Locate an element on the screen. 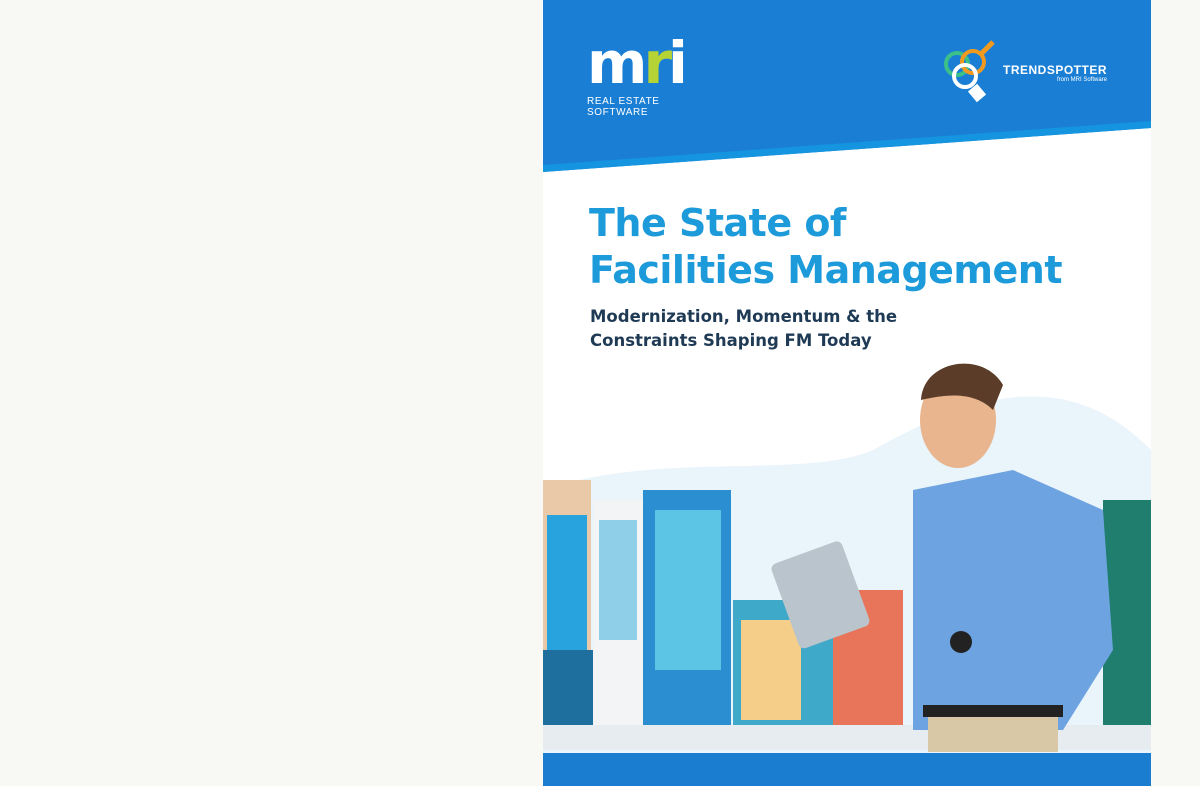  trendspotter-logo: TRENDSPOTTER from MRI Software is located at coordinates (1025, 73).